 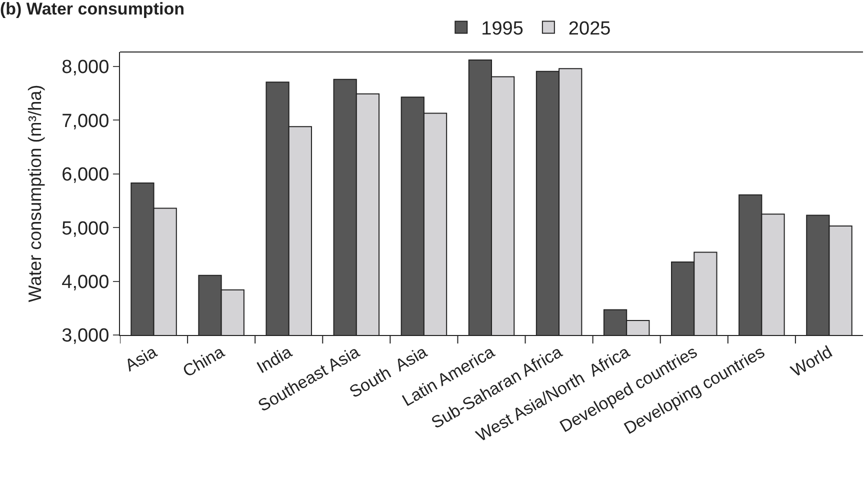 I want to click on chart-title: (b) Water consumption, so click(x=92, y=9).